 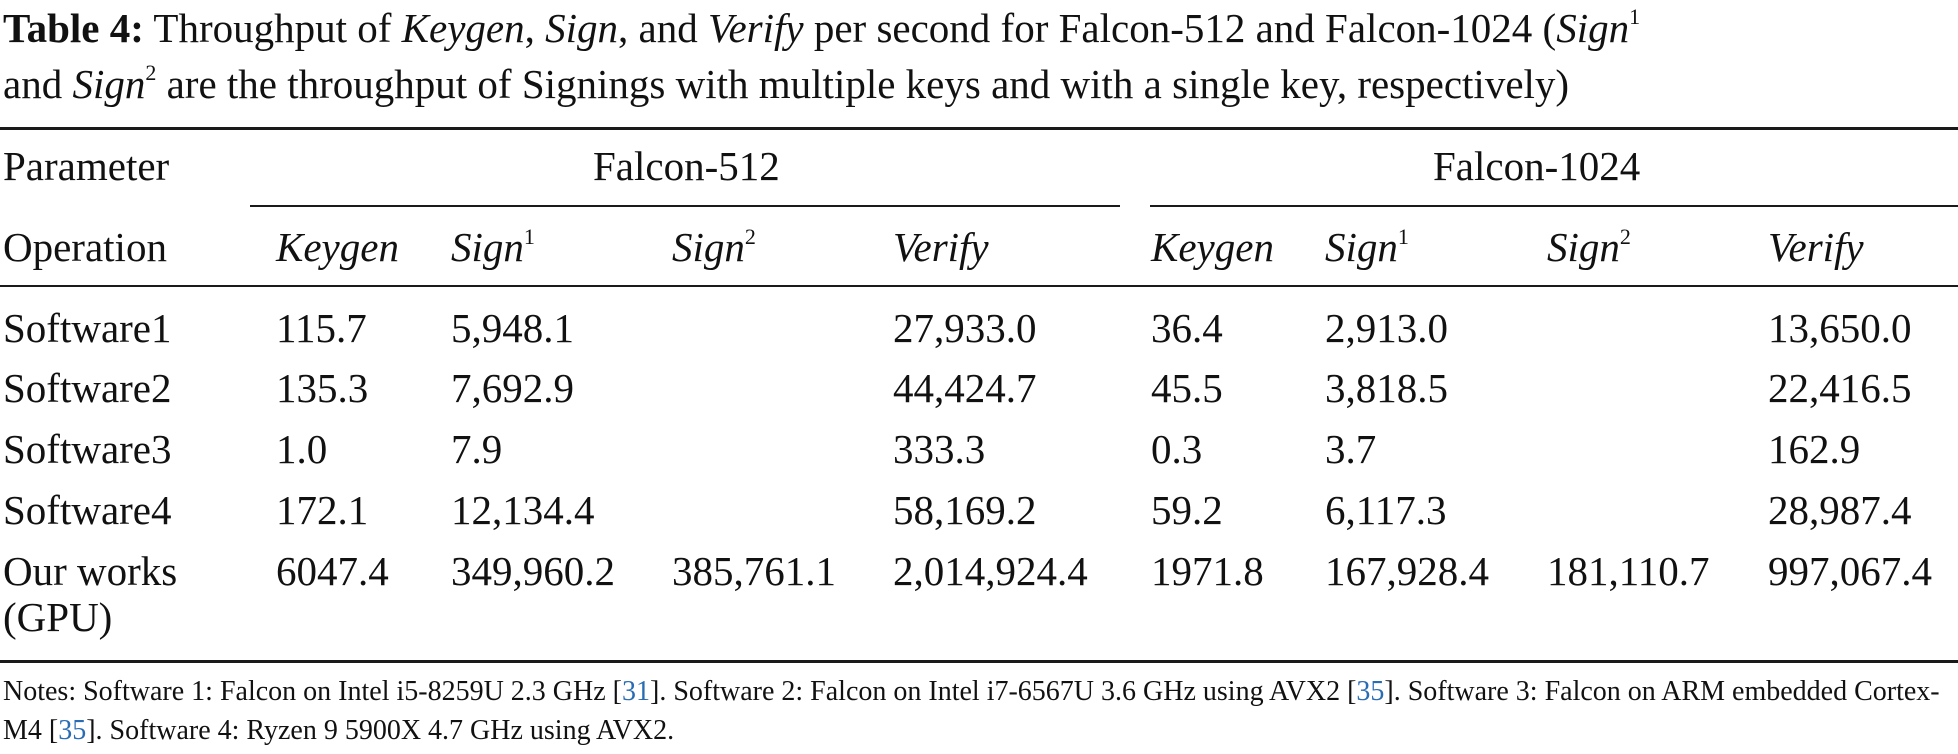 What do you see at coordinates (332, 571) in the screenshot?
I see `table-cell: 6047.4` at bounding box center [332, 571].